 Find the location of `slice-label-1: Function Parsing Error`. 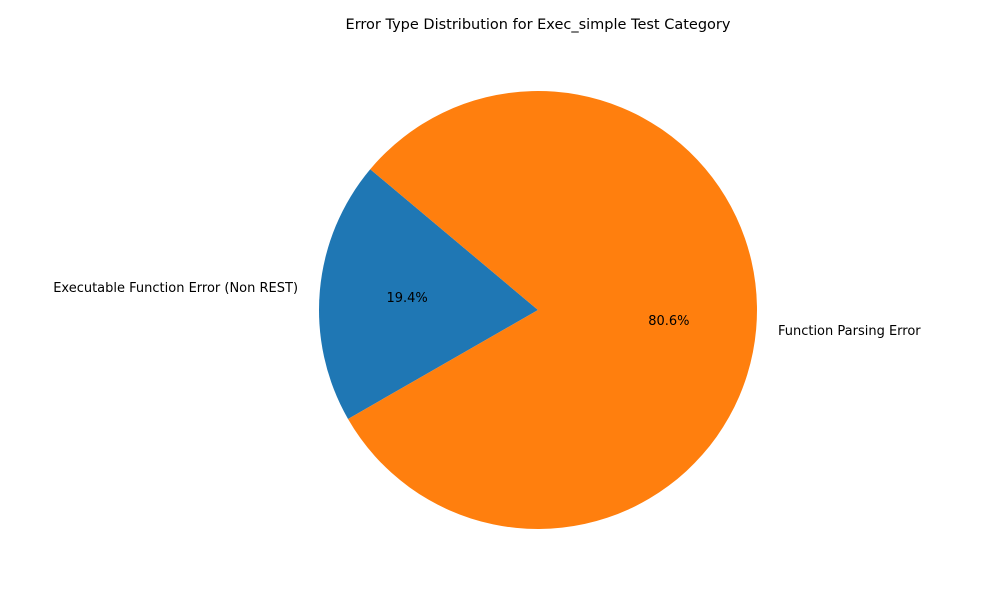

slice-label-1: Function Parsing Error is located at coordinates (849, 331).